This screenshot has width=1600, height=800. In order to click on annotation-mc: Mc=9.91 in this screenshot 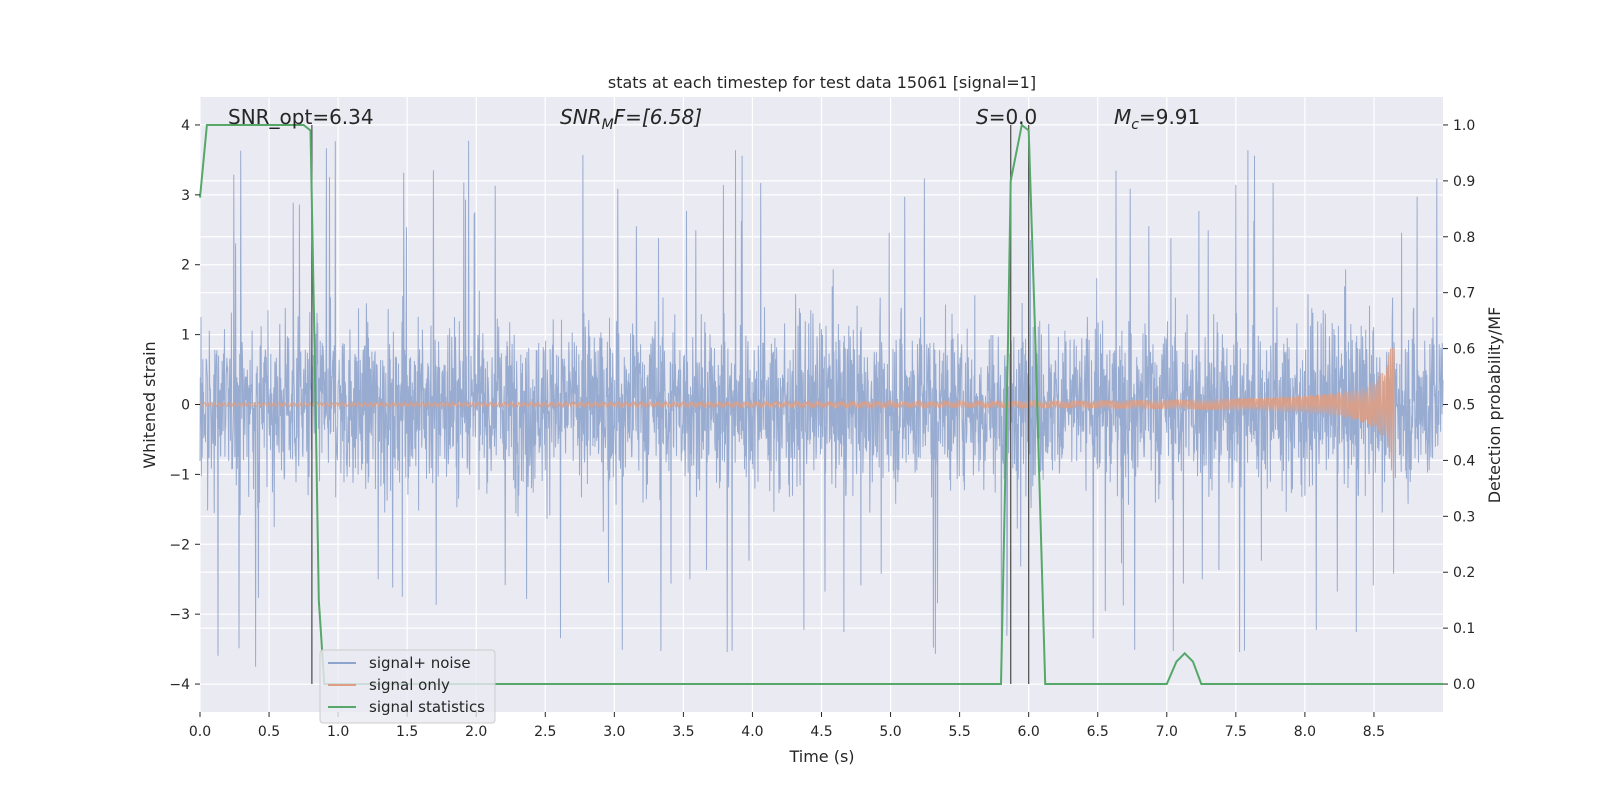, I will do `click(1157, 119)`.